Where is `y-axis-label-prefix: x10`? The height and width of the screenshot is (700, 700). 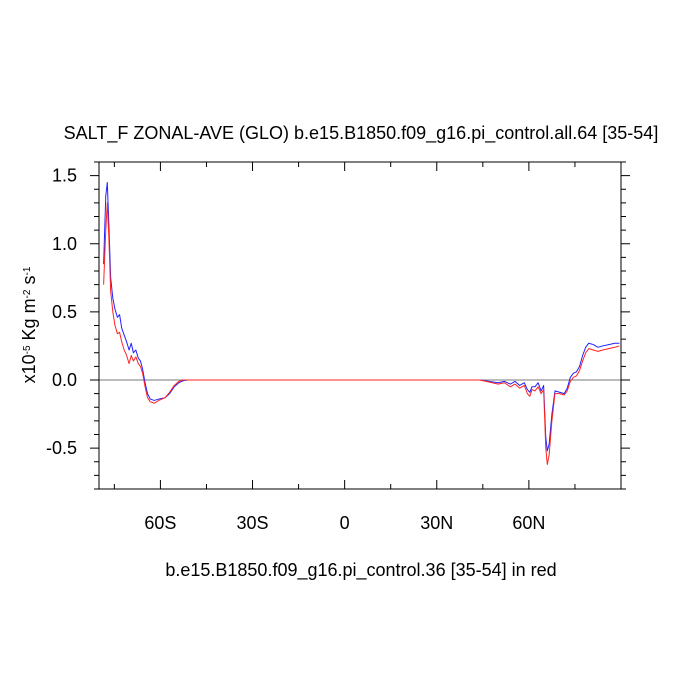
y-axis-label-prefix: x10 is located at coordinates (29, 368).